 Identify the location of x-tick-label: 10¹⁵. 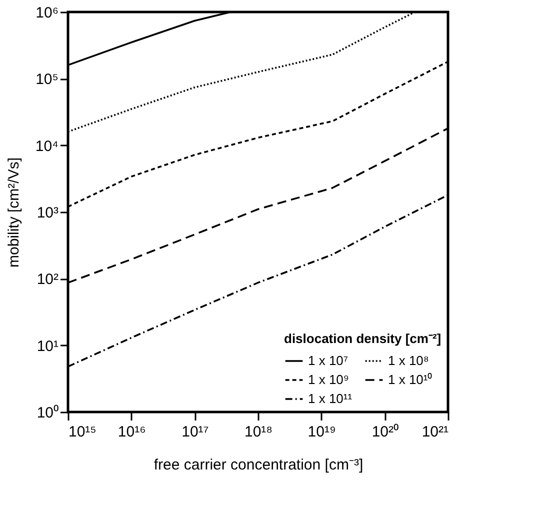
(82, 432).